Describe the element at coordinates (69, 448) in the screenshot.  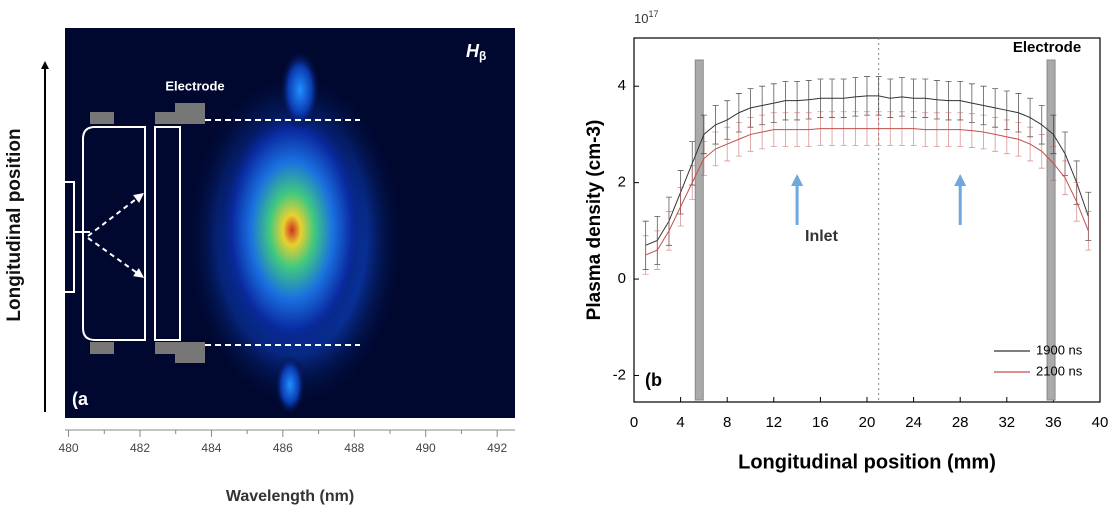
I see `x-tick-label: 480` at that location.